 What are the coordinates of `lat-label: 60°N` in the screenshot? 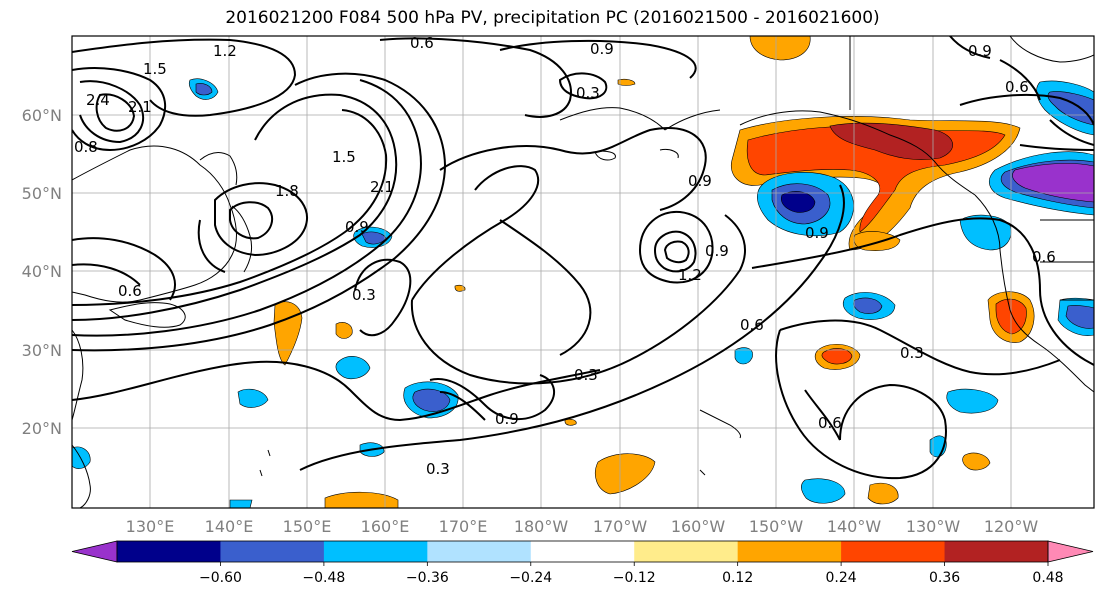 It's located at (42, 115).